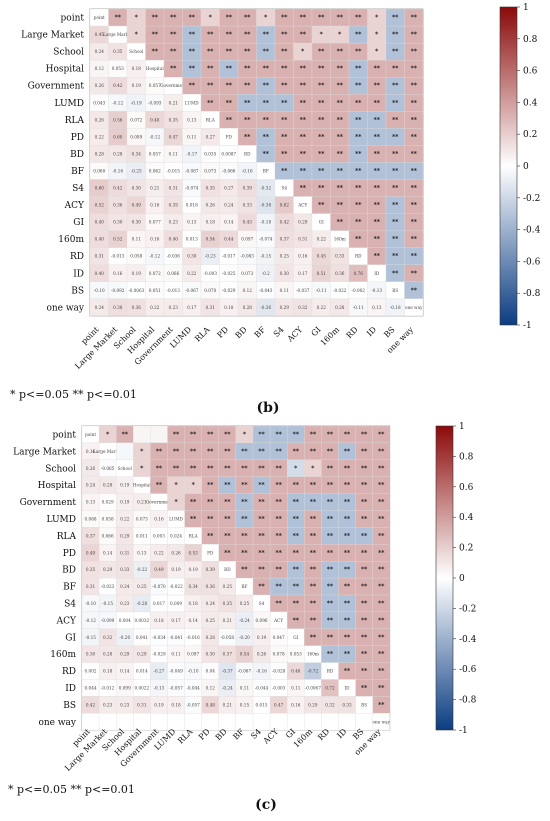  I want to click on cell-value: -0.070, so click(159, 586).